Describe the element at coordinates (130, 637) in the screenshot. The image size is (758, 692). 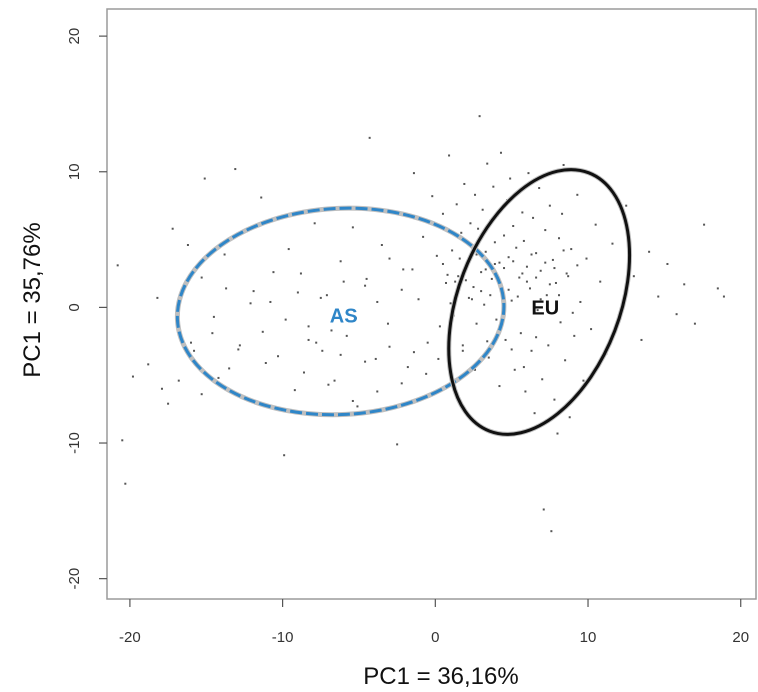
I see `x-tick-label: -20` at that location.